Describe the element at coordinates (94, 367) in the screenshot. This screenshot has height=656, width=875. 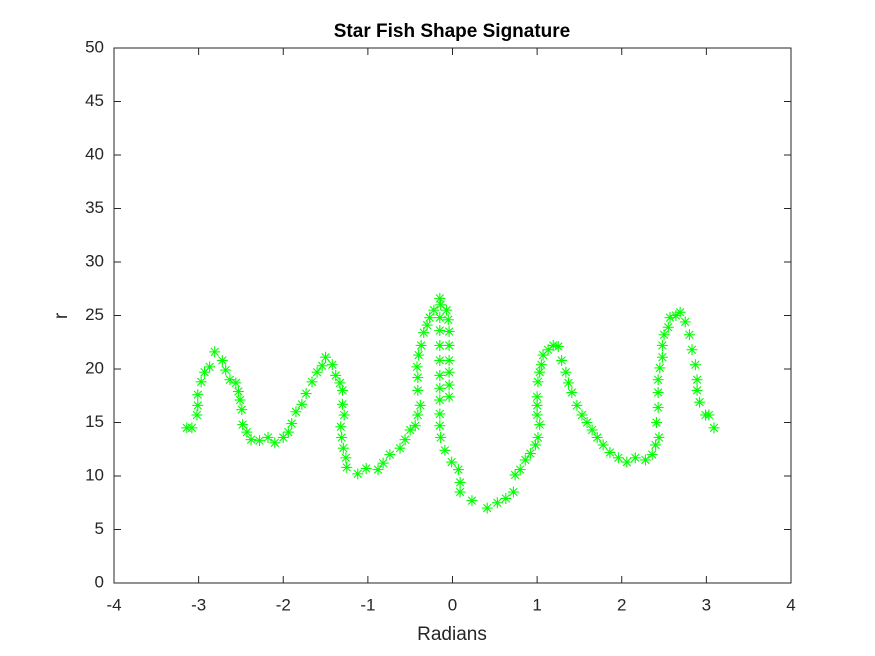
I see `y-tick-label: 20` at that location.